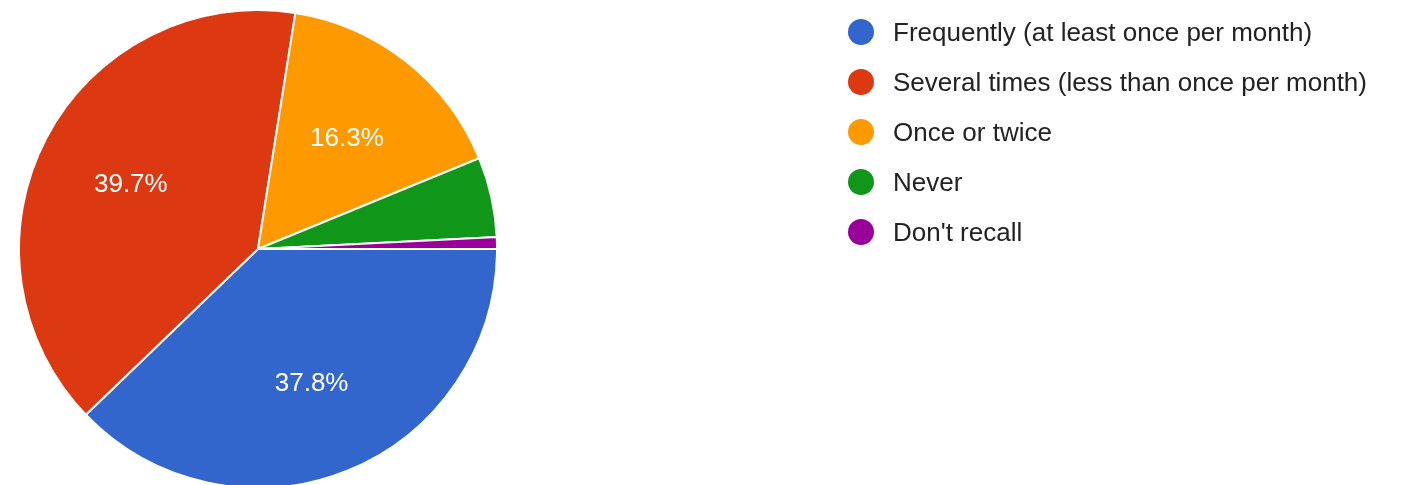  Describe the element at coordinates (347, 136) in the screenshot. I see `data-label: 16.3%` at that location.